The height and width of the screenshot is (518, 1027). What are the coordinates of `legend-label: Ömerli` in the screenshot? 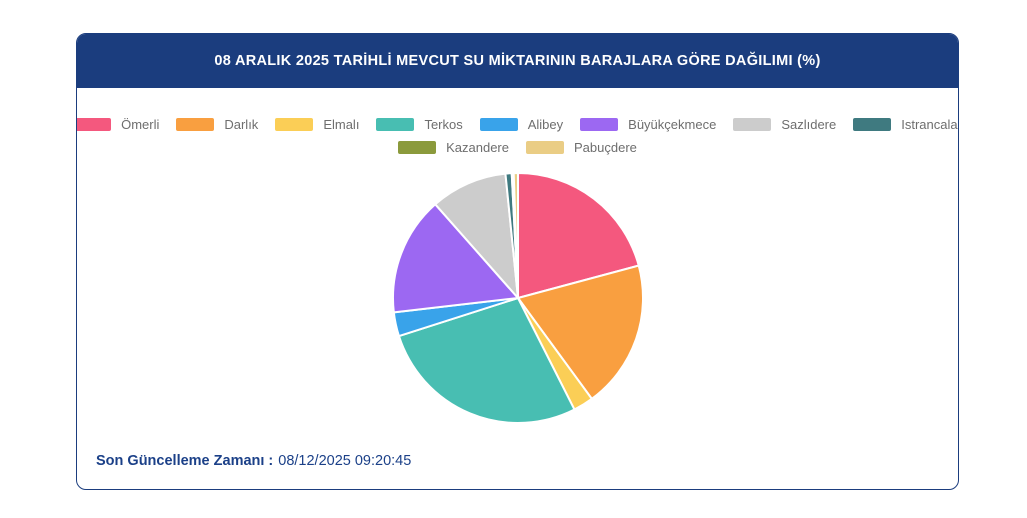 It's located at (140, 124).